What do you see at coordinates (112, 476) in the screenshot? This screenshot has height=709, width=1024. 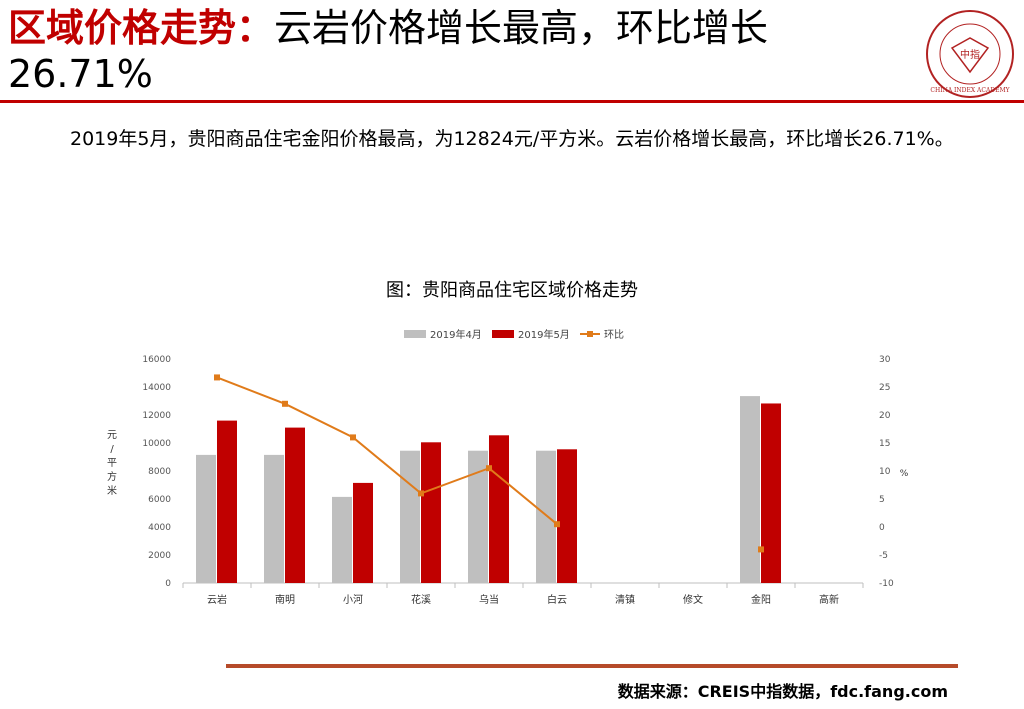 I see `y-axis-label-char: 方` at bounding box center [112, 476].